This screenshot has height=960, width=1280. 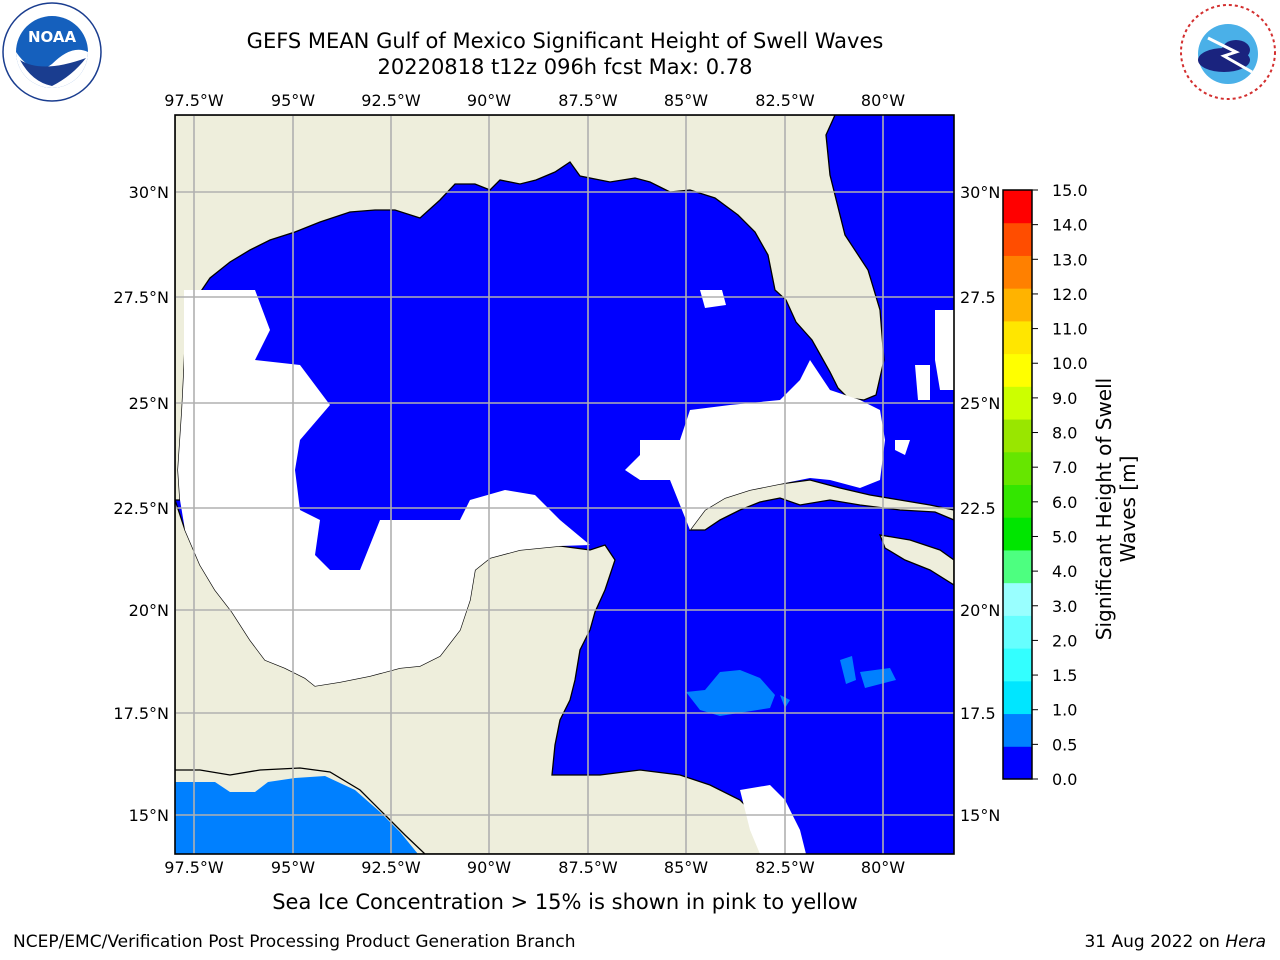 I want to click on lat-tick-right: 20°N, so click(x=980, y=610).